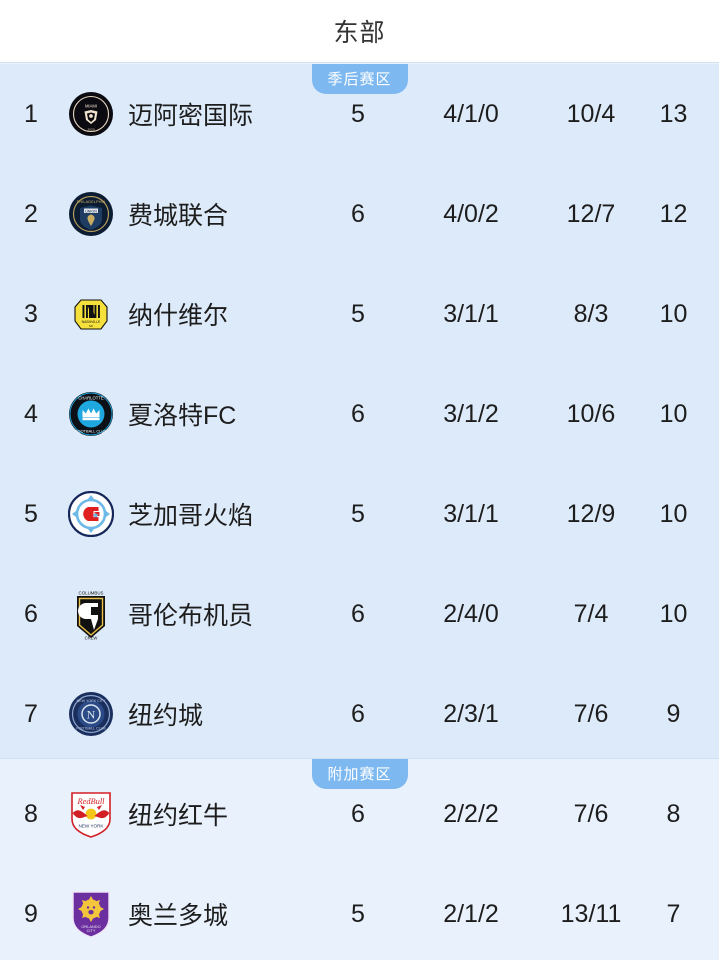 This screenshot has width=719, height=960. Describe the element at coordinates (31, 613) in the screenshot. I see `row-rank: 6` at that location.